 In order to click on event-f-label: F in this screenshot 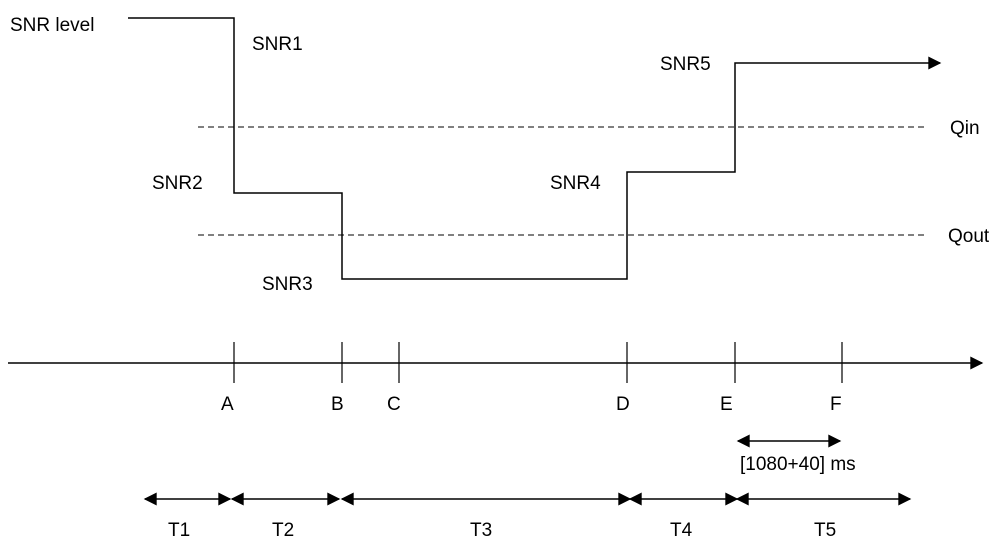, I will do `click(836, 404)`.